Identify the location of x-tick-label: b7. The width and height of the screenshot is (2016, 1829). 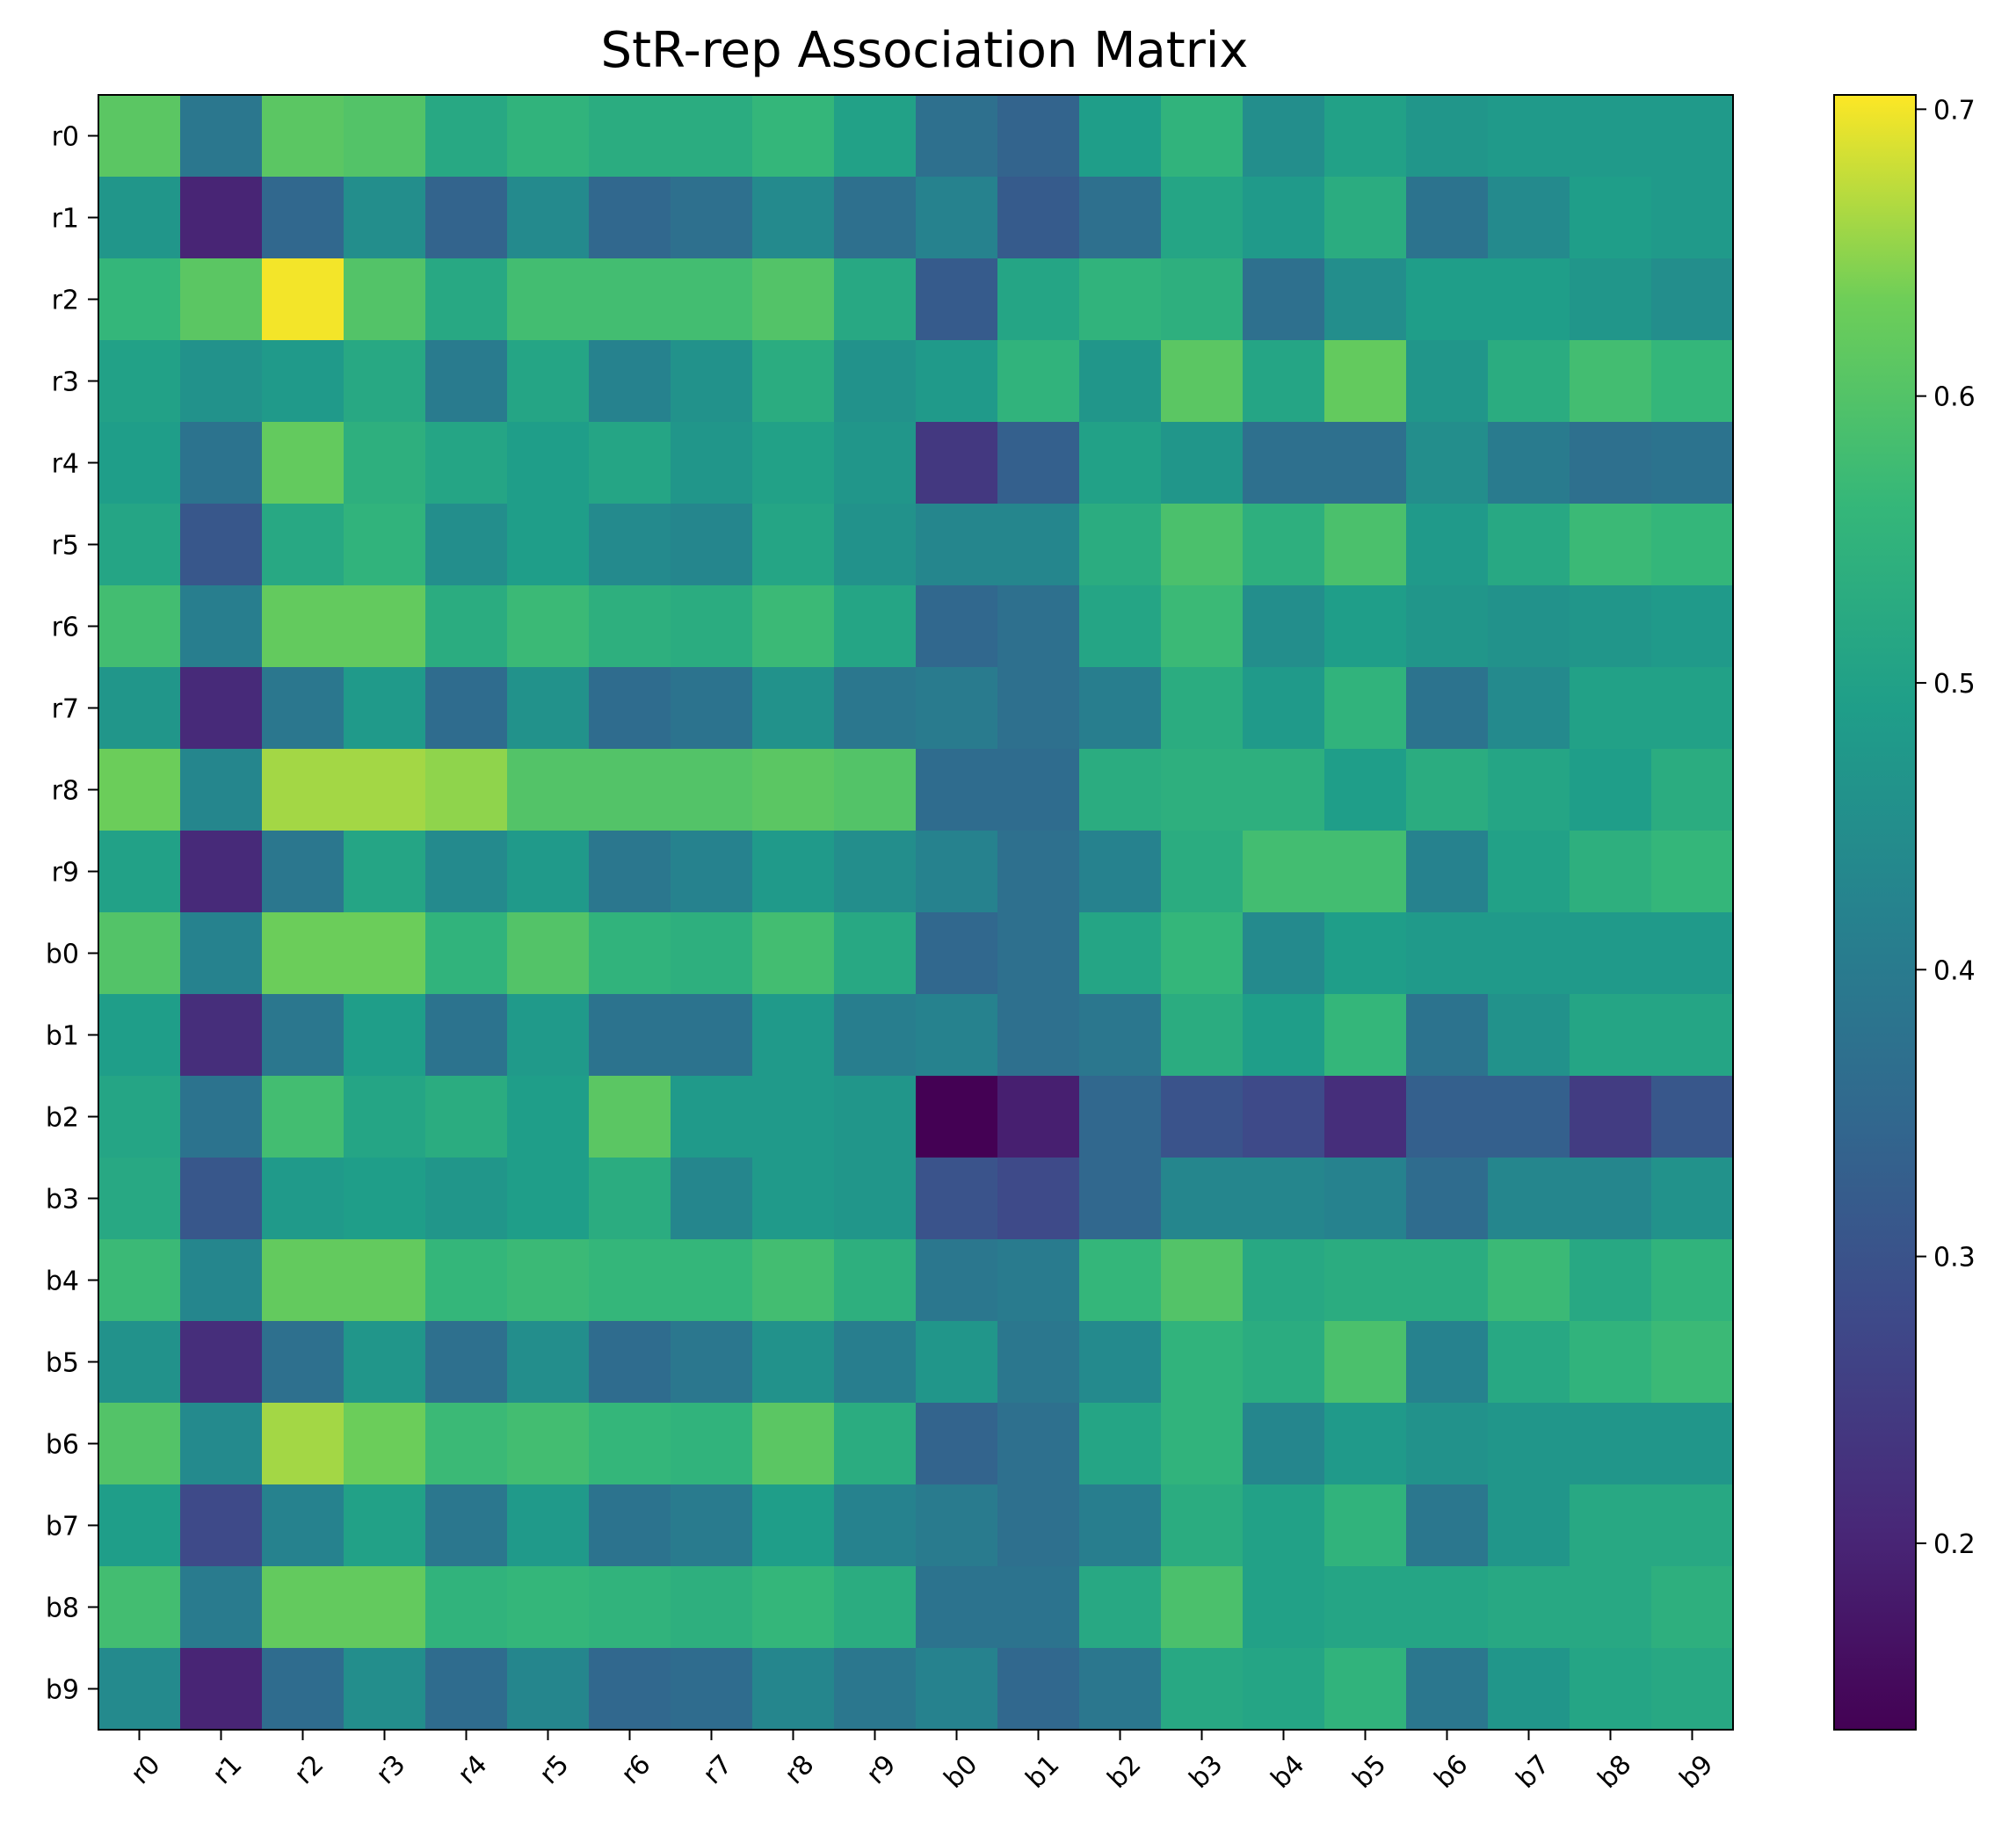
(1533, 1772).